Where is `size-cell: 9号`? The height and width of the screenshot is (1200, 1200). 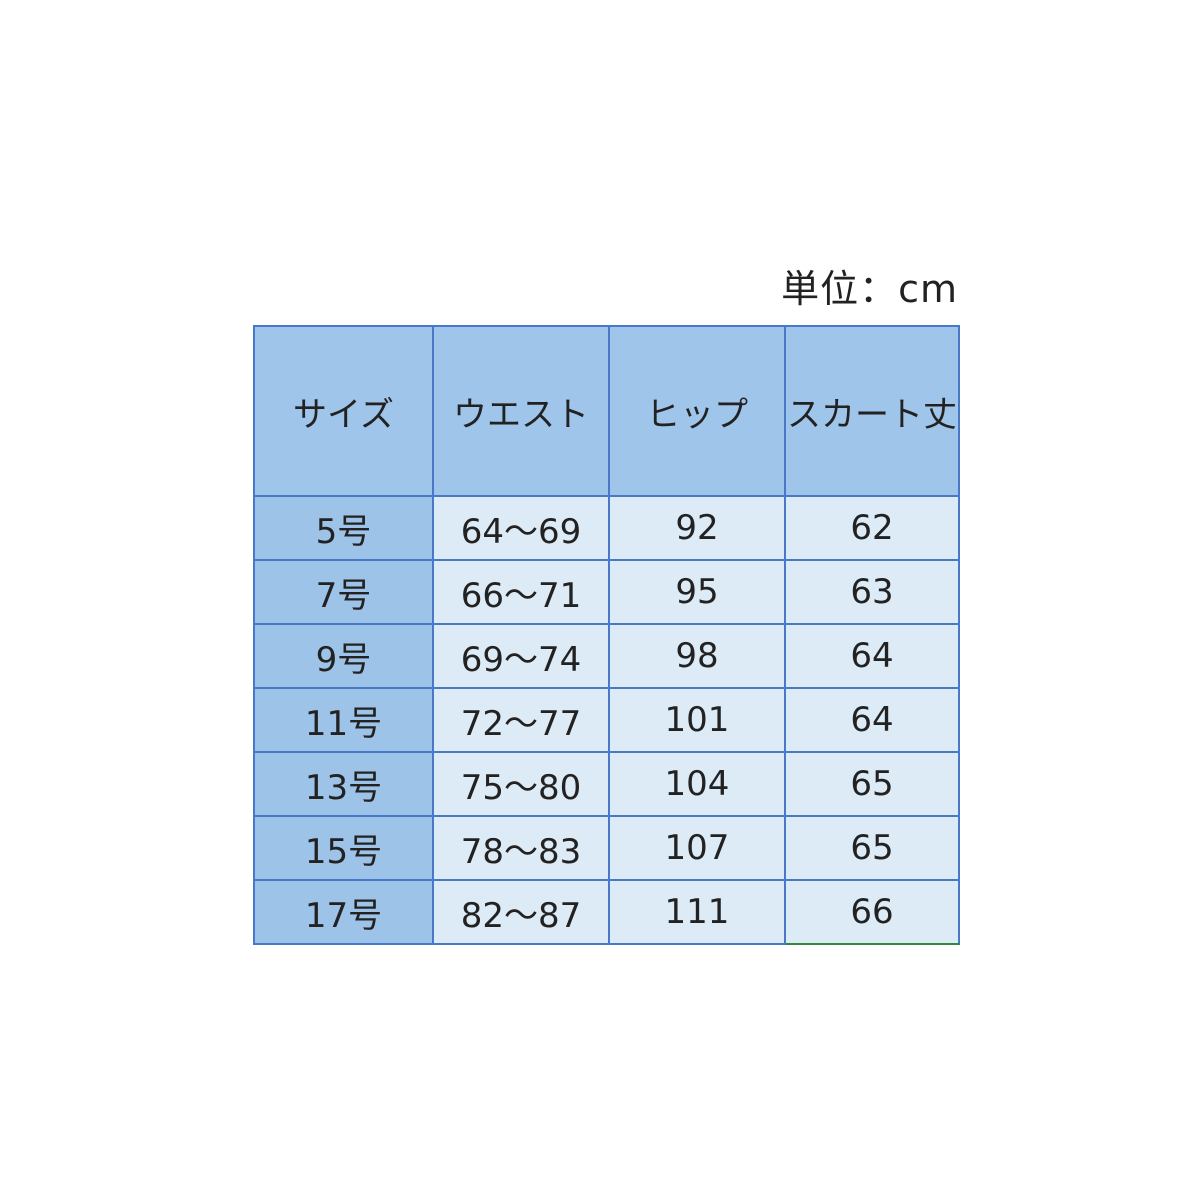
size-cell: 9号 is located at coordinates (343, 656).